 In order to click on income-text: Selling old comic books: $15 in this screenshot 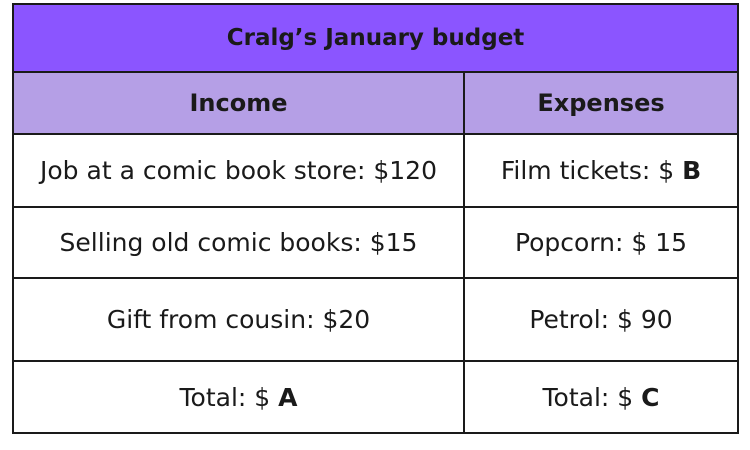, I will do `click(238, 242)`.